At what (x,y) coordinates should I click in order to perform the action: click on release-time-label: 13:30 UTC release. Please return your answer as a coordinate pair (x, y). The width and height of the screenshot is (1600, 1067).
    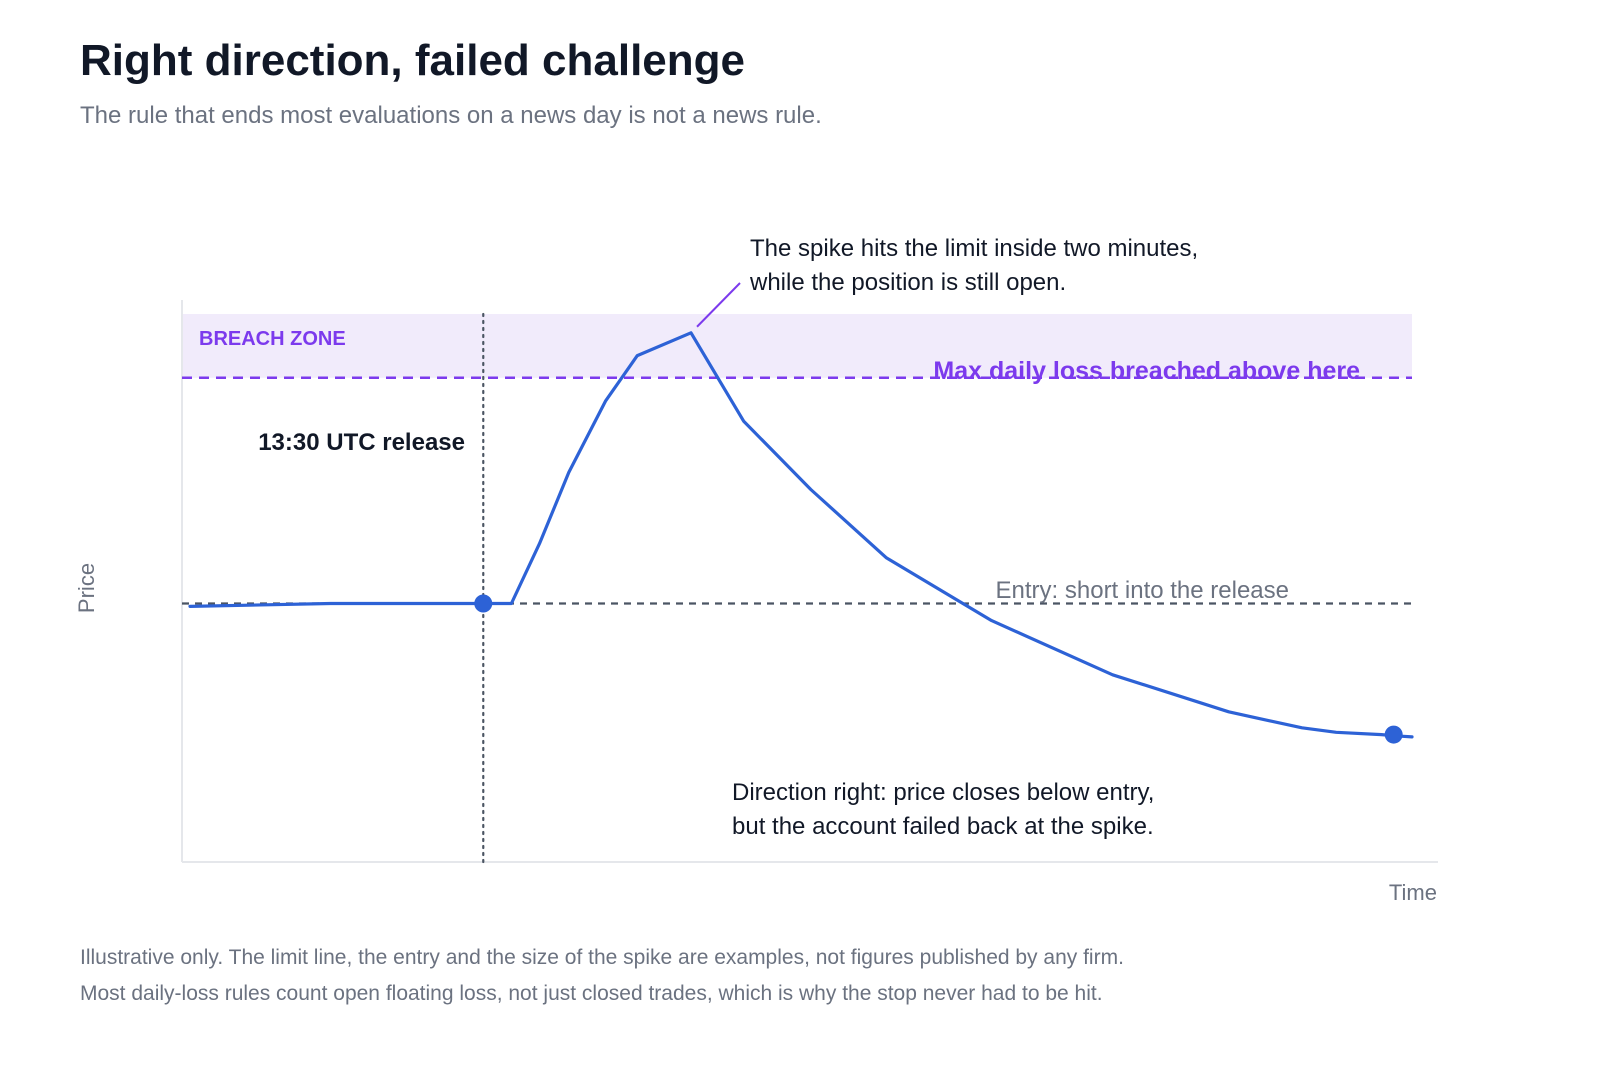
    Looking at the image, I should click on (361, 442).